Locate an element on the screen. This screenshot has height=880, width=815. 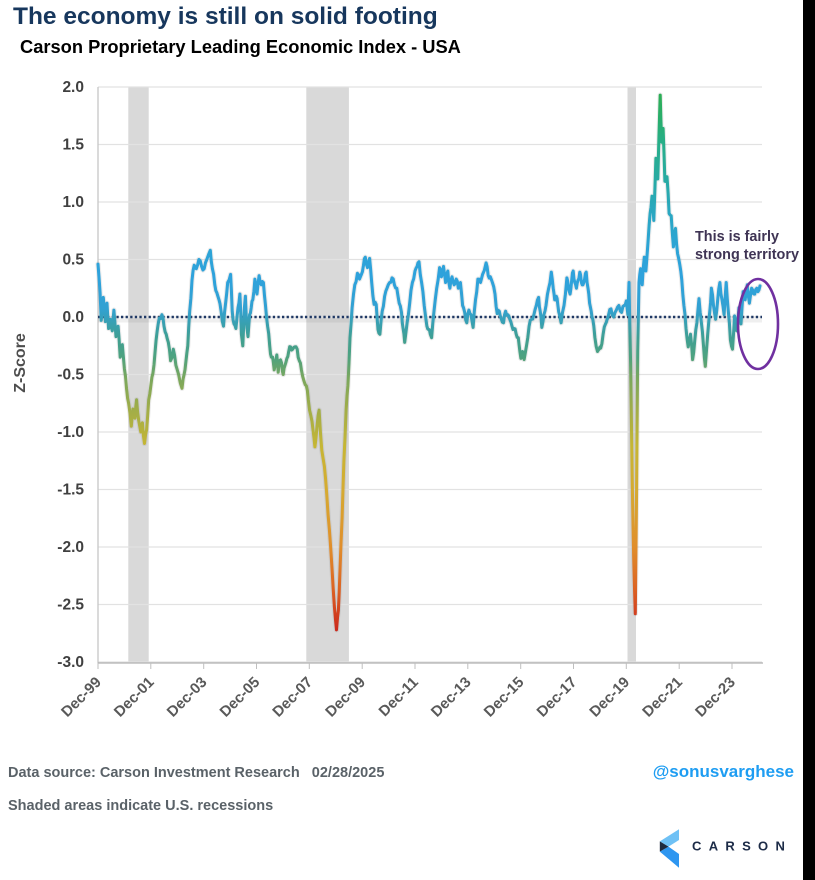
svg-text: Dec-99 is located at coordinates (81, 697).